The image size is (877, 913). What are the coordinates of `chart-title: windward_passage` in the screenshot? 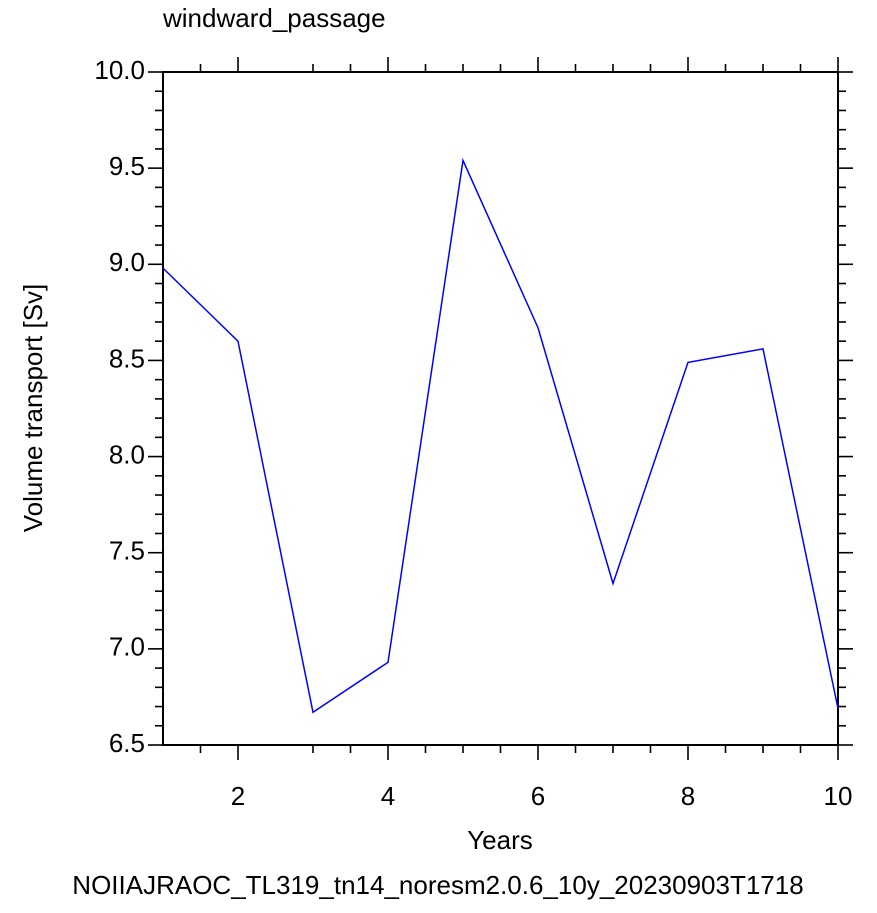 It's located at (274, 18).